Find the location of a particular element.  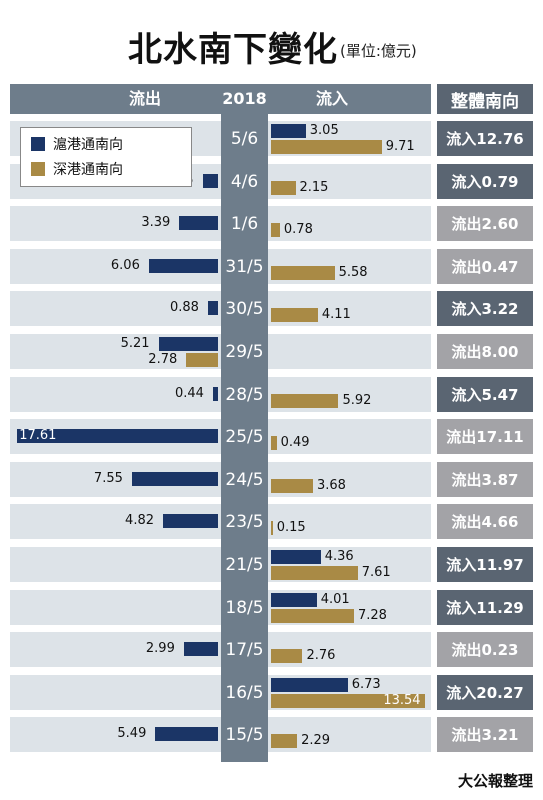

value-label-shanghai: 7.55 is located at coordinates (108, 478).